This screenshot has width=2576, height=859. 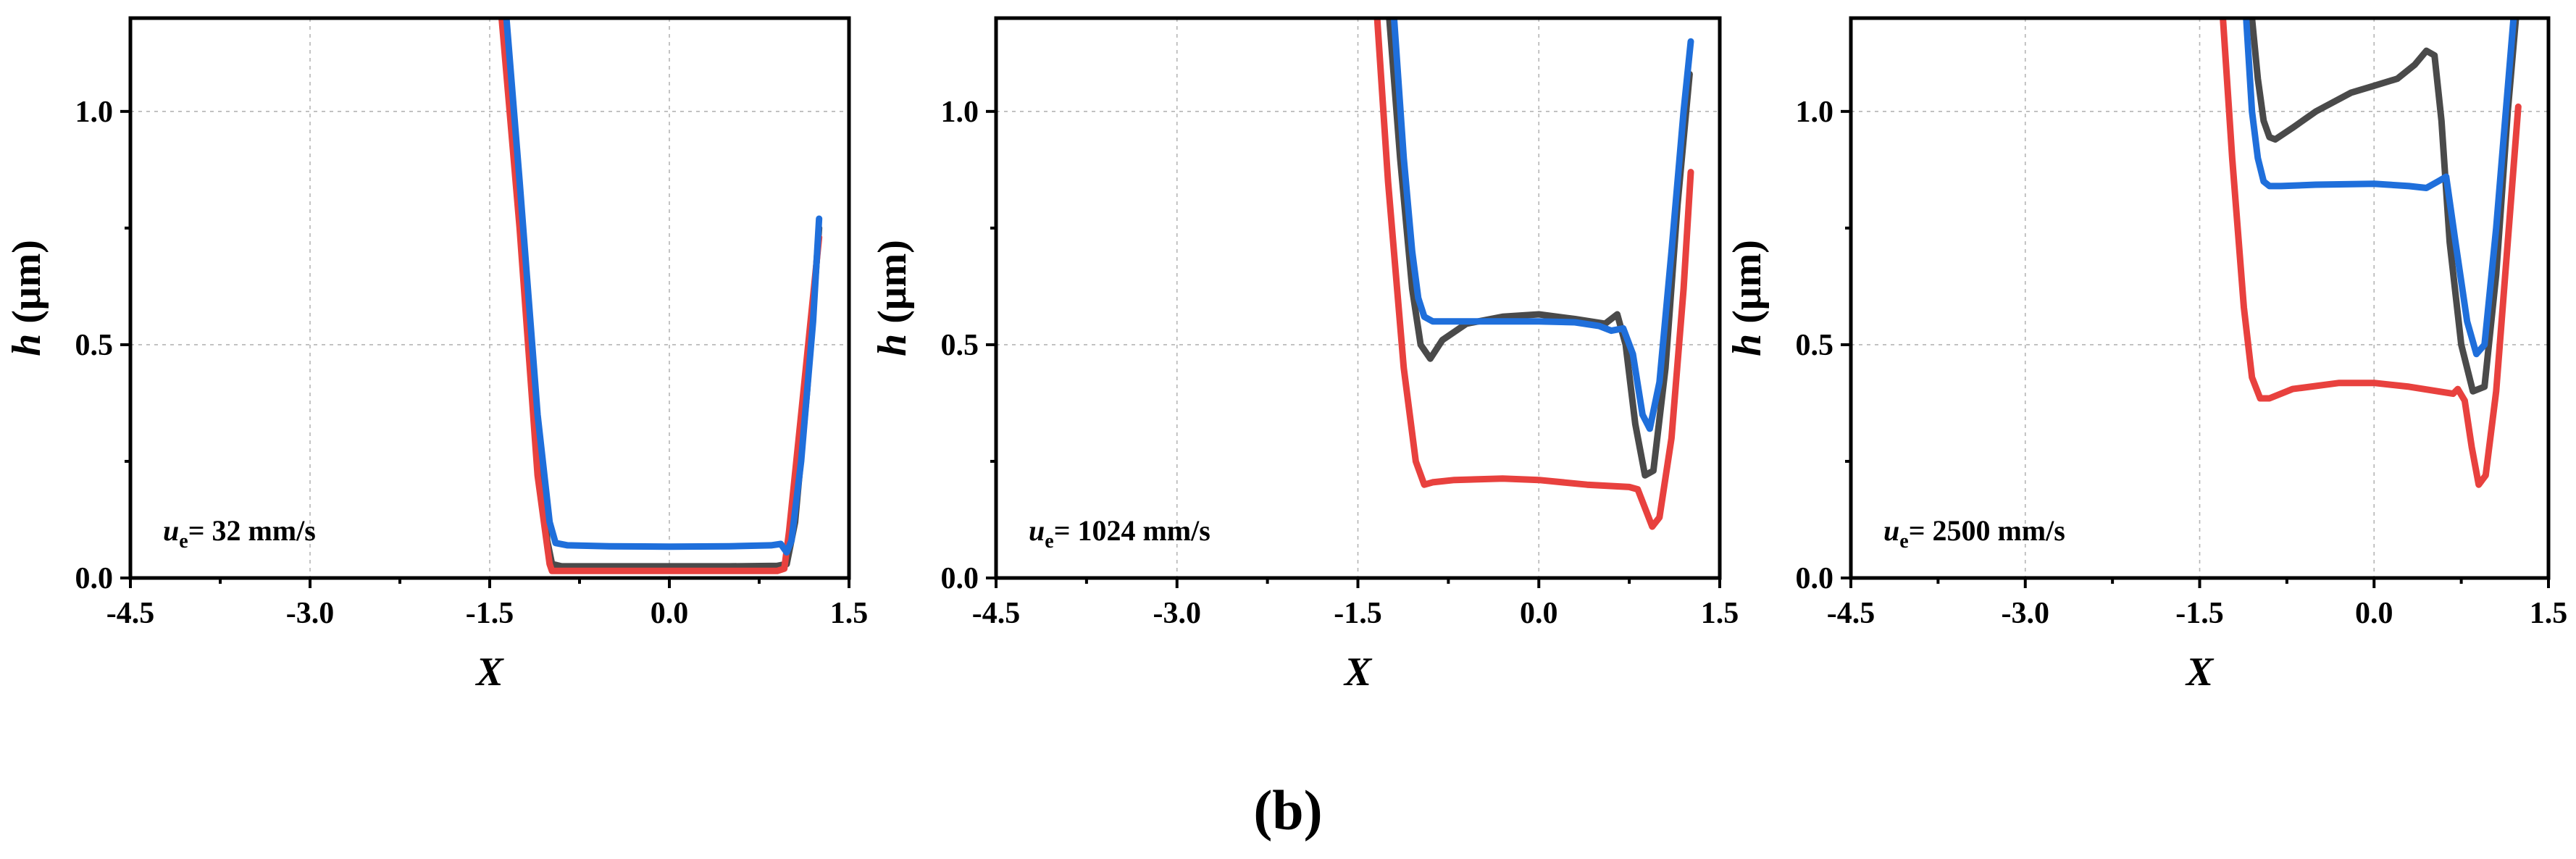 I want to click on speed-annotation: ue= 1024 mm/s, so click(x=1119, y=533).